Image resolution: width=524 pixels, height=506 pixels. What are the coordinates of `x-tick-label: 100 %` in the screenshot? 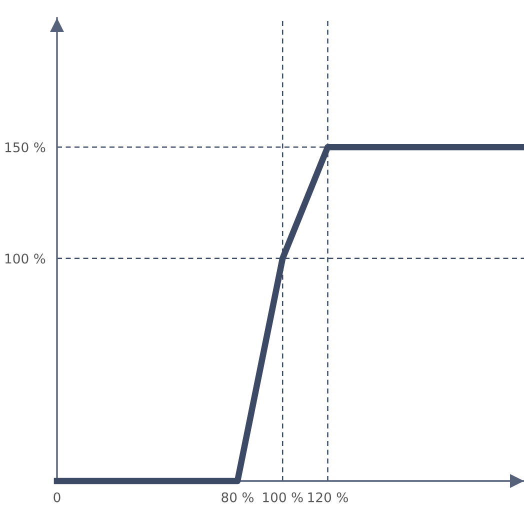 It's located at (283, 497).